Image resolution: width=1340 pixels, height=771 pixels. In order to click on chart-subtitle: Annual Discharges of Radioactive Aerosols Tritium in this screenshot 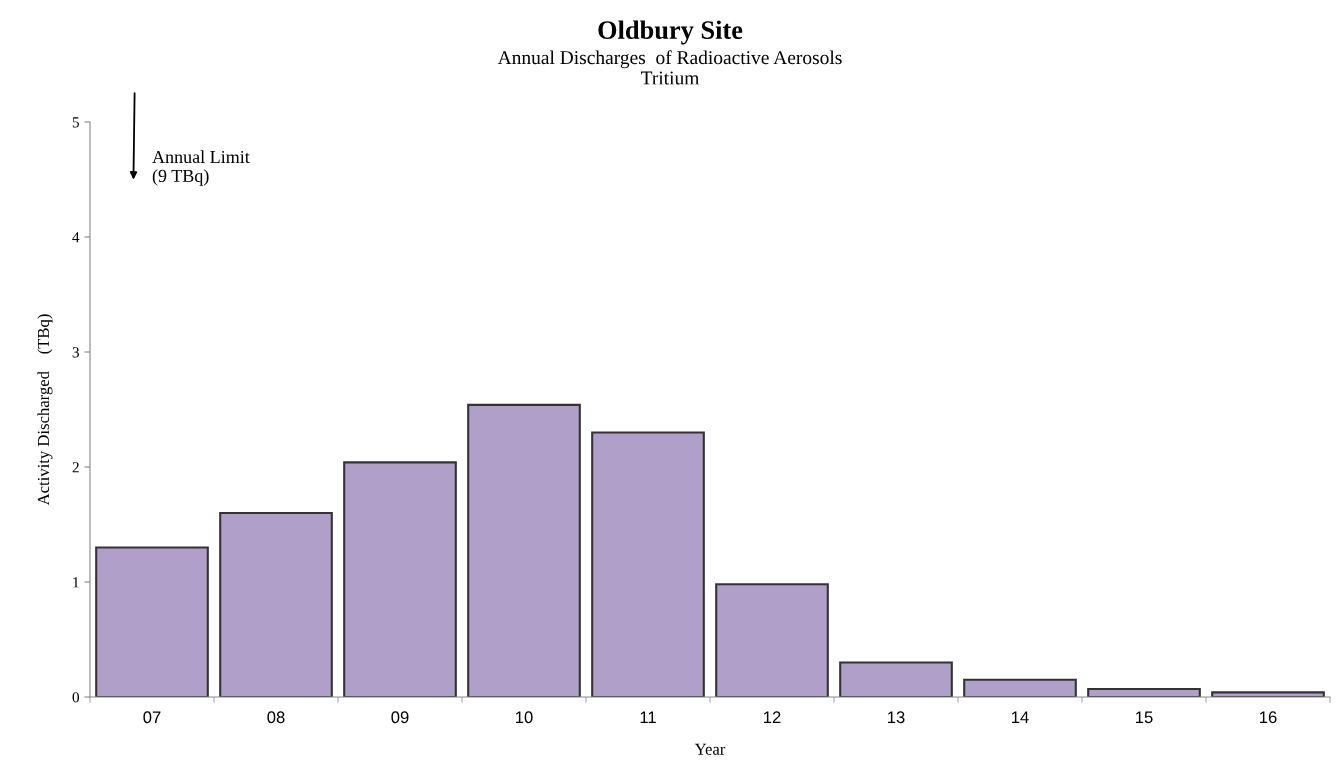, I will do `click(669, 67)`.